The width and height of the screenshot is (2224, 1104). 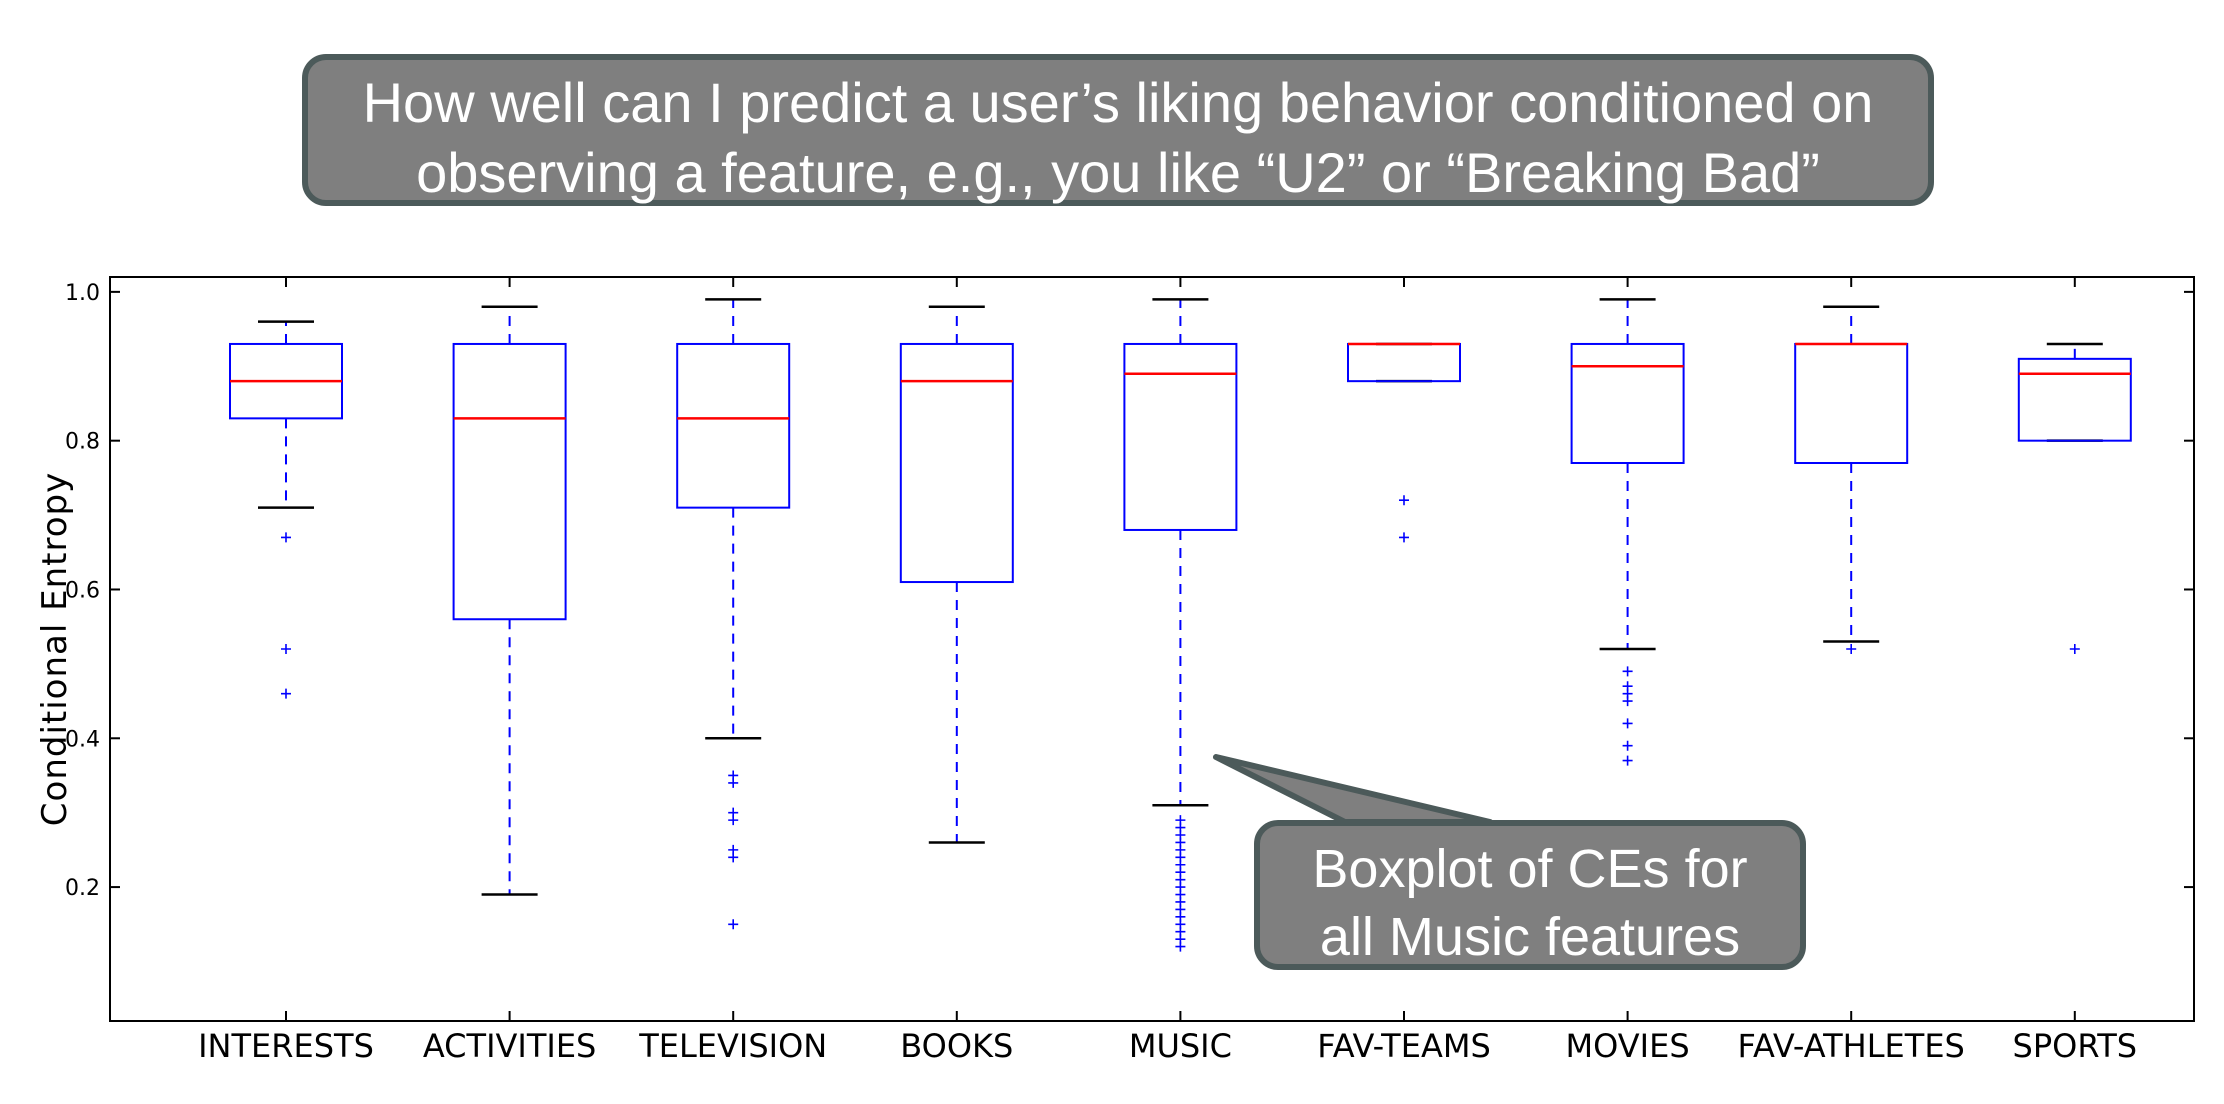 I want to click on x-tick-label: MUSIC, so click(x=1180, y=1046).